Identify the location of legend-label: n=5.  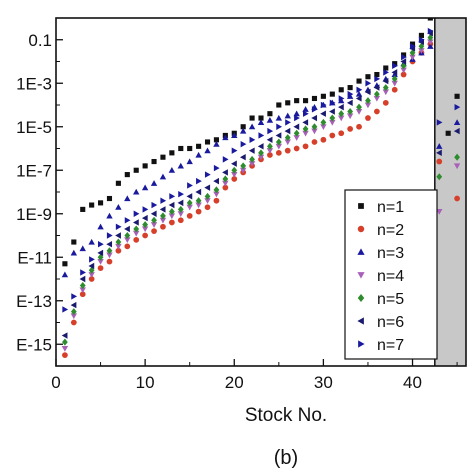
(390, 299).